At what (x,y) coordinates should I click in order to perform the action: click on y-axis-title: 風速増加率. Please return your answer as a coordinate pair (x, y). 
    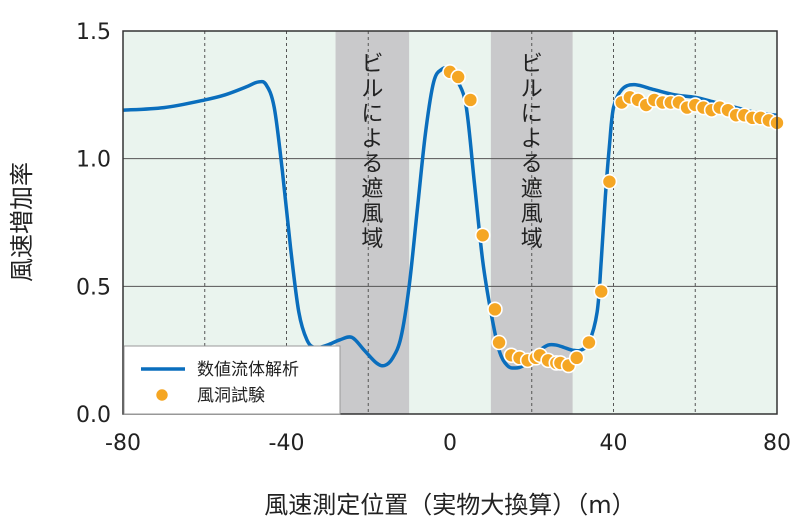
    Looking at the image, I should click on (22, 222).